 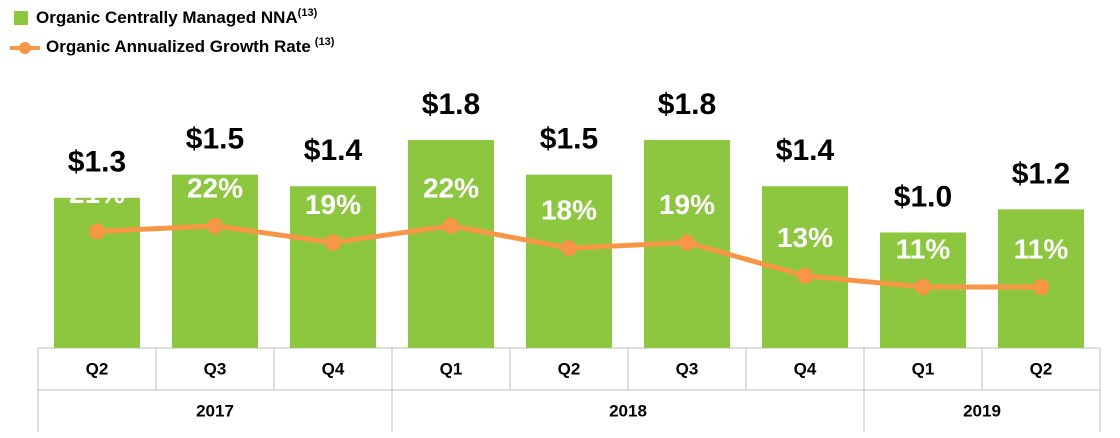 I want to click on group-label: 2017, so click(x=215, y=410).